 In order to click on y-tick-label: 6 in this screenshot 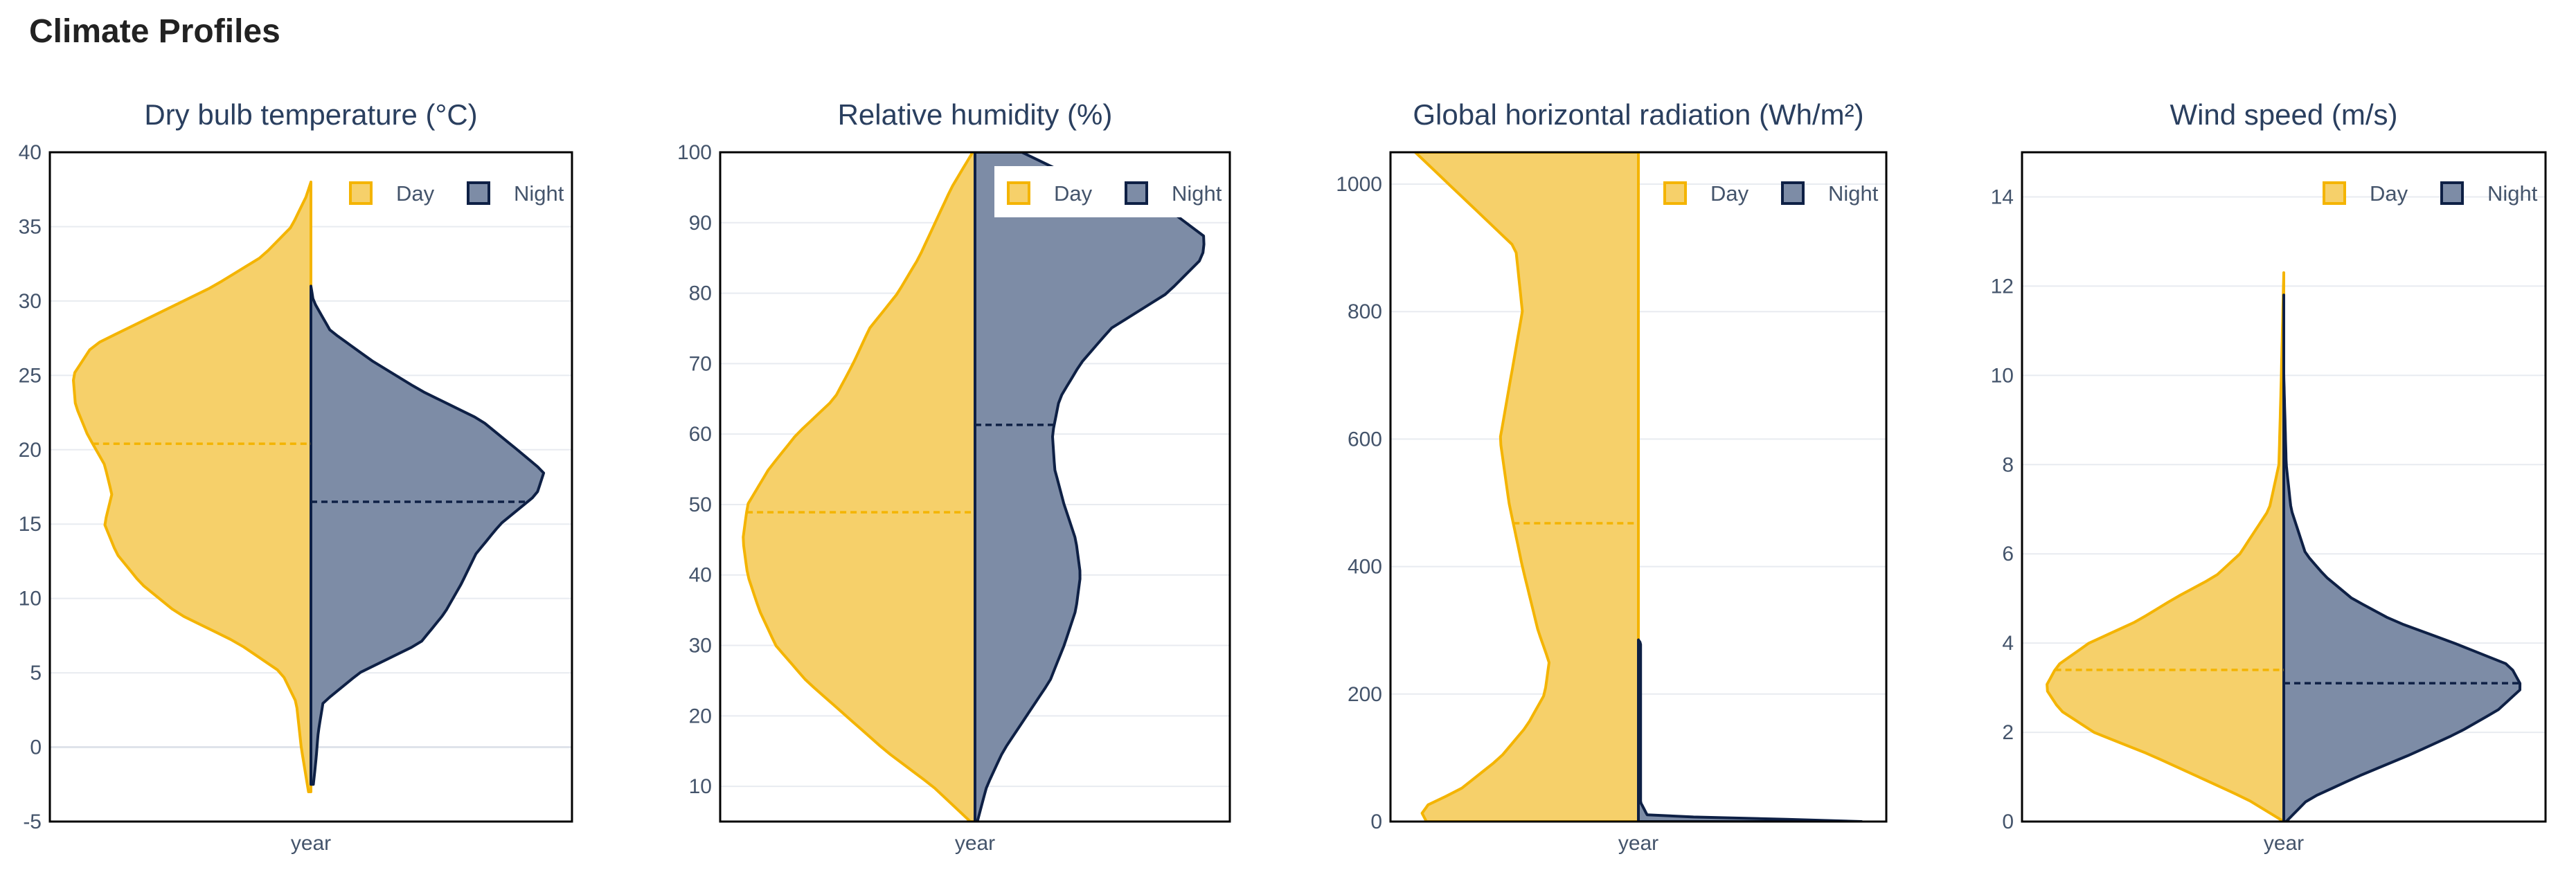, I will do `click(2008, 554)`.